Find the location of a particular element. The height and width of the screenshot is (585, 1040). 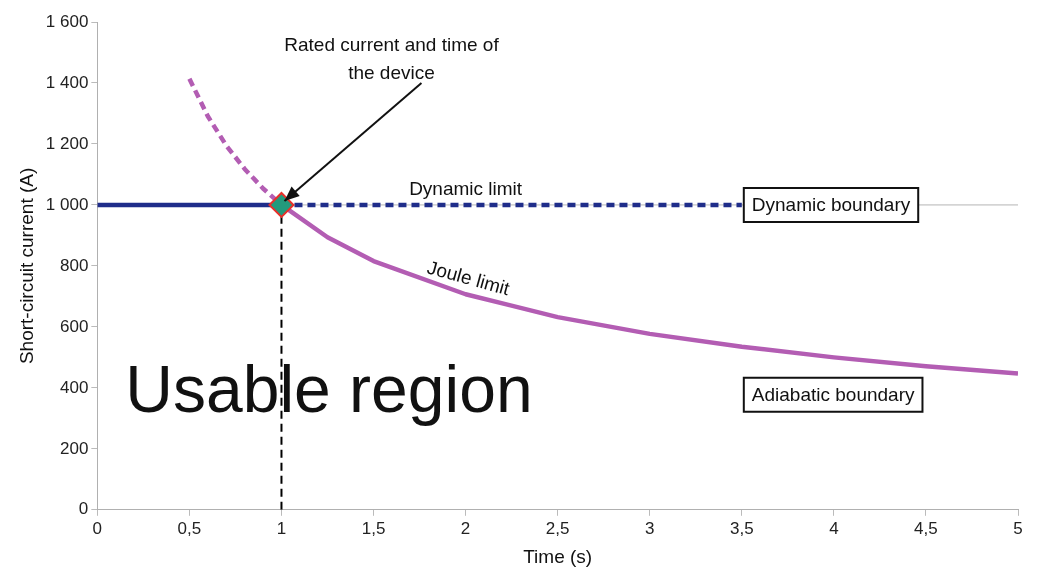

y-tick-label: 0 is located at coordinates (83, 509).